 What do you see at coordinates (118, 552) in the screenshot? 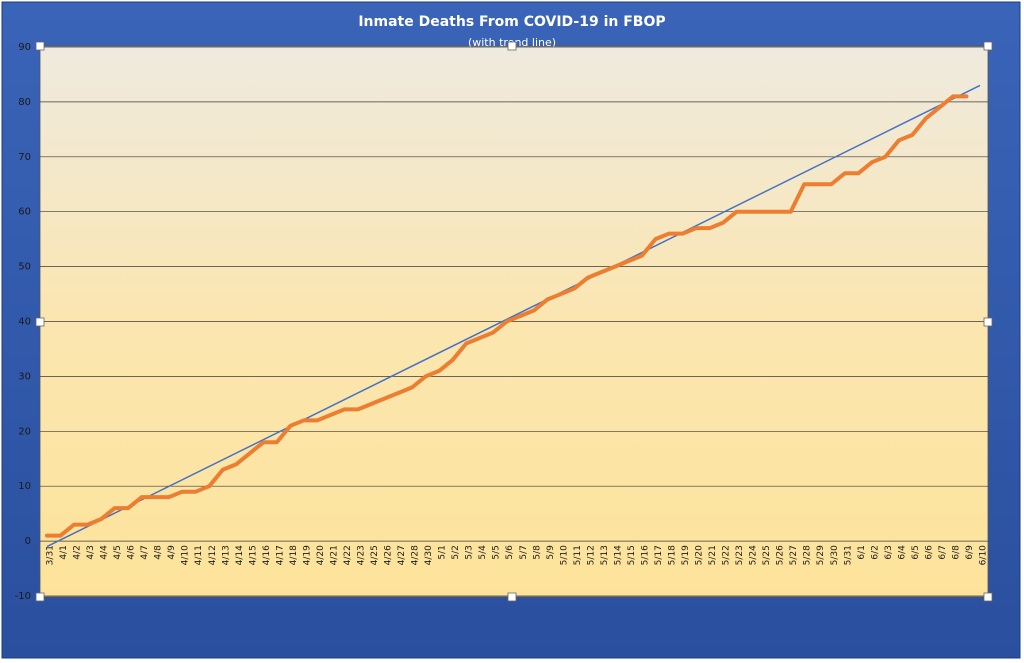
I see `x-tick-label: 4/5` at bounding box center [118, 552].